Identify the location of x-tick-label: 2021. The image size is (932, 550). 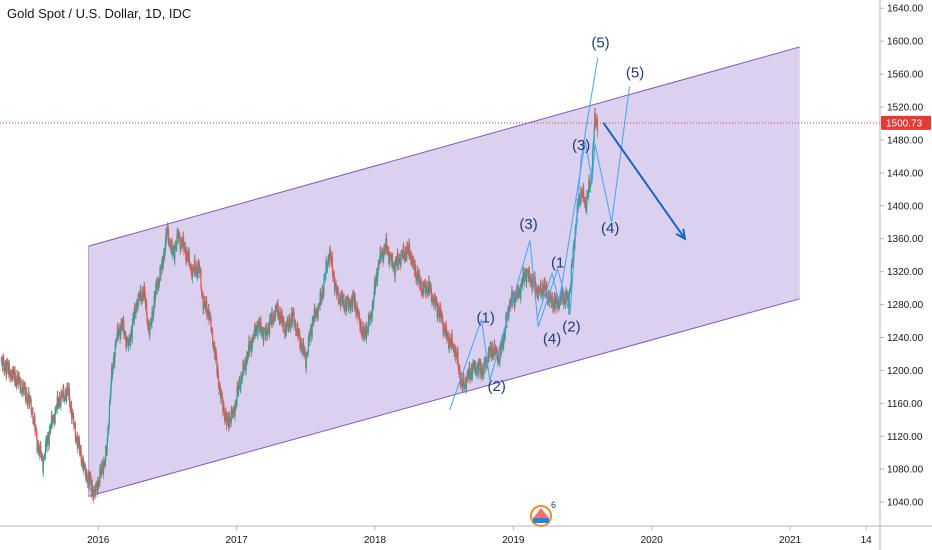
(790, 540).